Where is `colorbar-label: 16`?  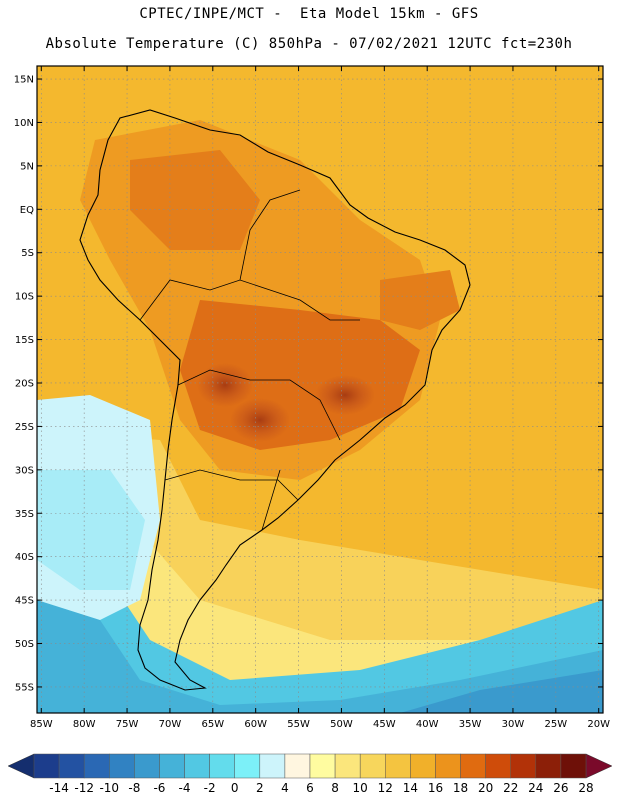
colorbar-label: 16 is located at coordinates (435, 788).